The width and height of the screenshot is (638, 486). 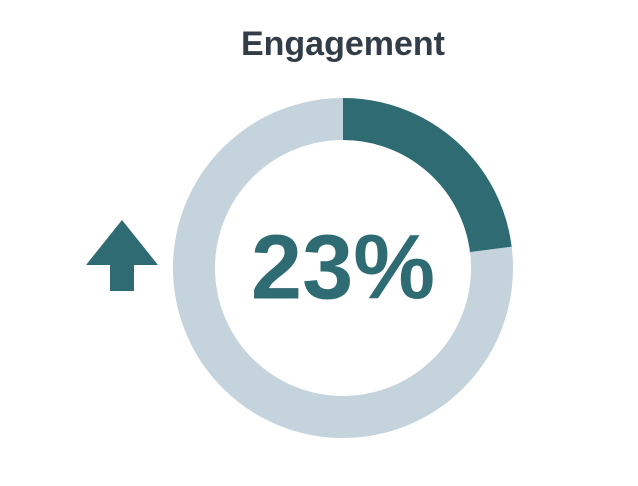 I want to click on value-label: 23%, so click(x=343, y=267).